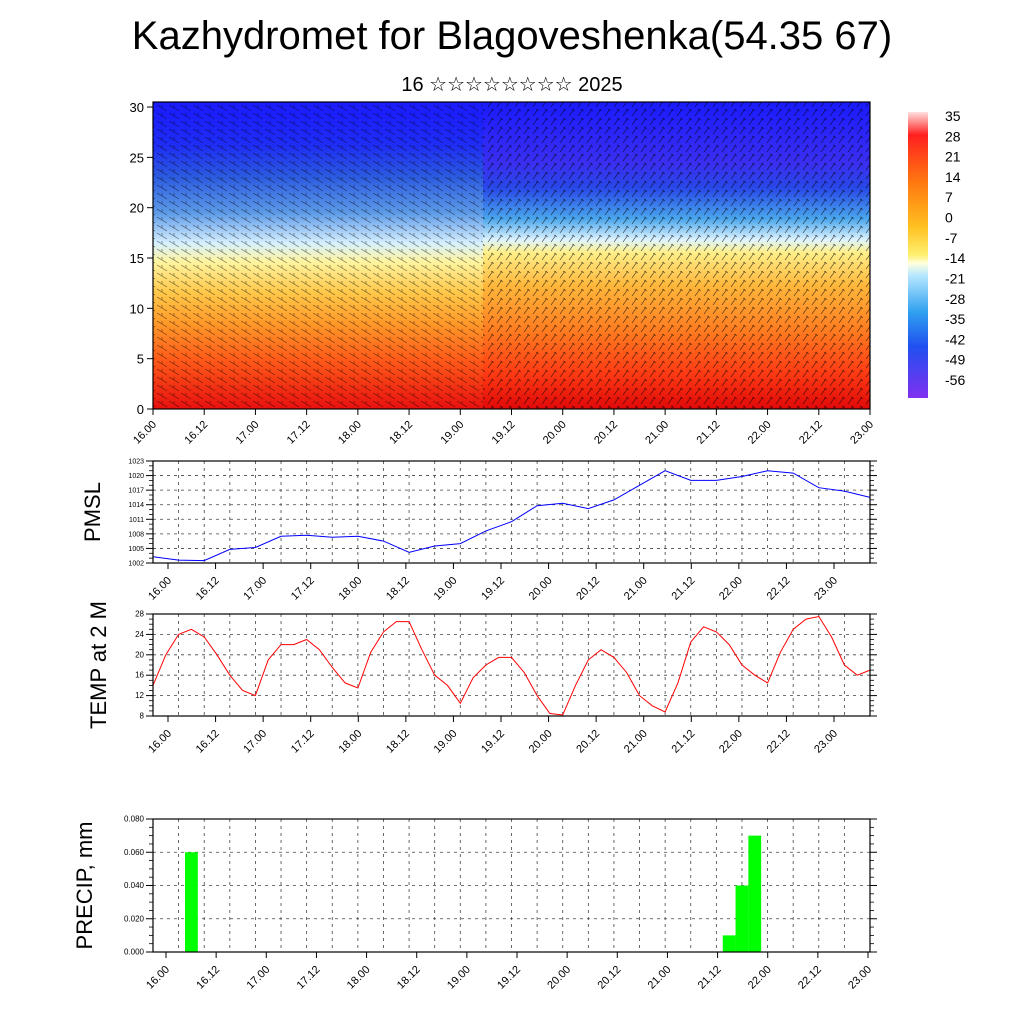  Describe the element at coordinates (512, 85) in the screenshot. I see `chart-subtitle: 16 ☆☆☆☆☆☆☆☆ 2025` at that location.